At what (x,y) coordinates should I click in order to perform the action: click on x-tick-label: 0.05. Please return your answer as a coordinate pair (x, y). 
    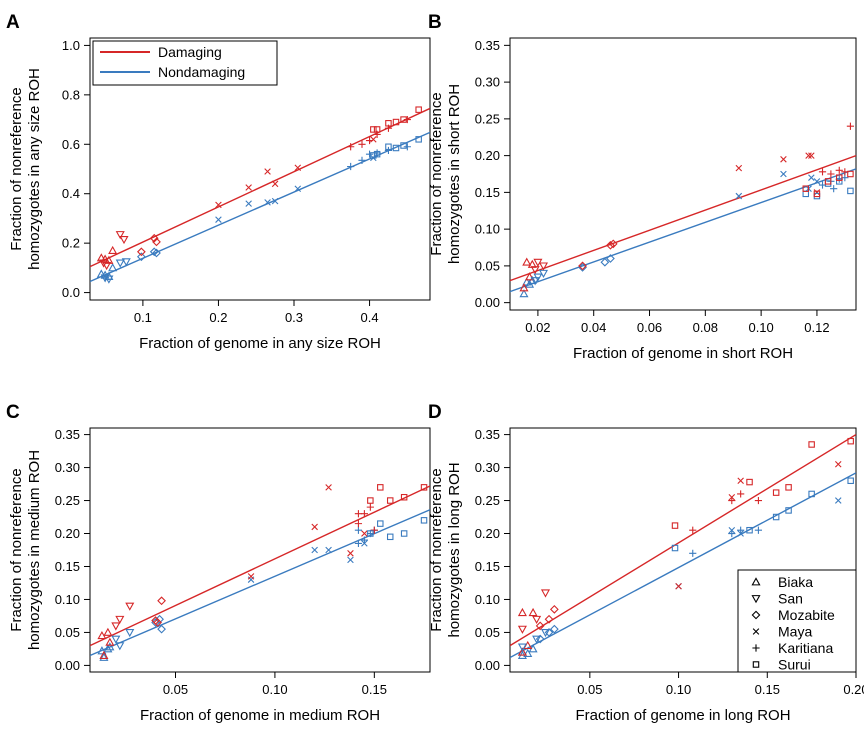
    Looking at the image, I should click on (589, 689).